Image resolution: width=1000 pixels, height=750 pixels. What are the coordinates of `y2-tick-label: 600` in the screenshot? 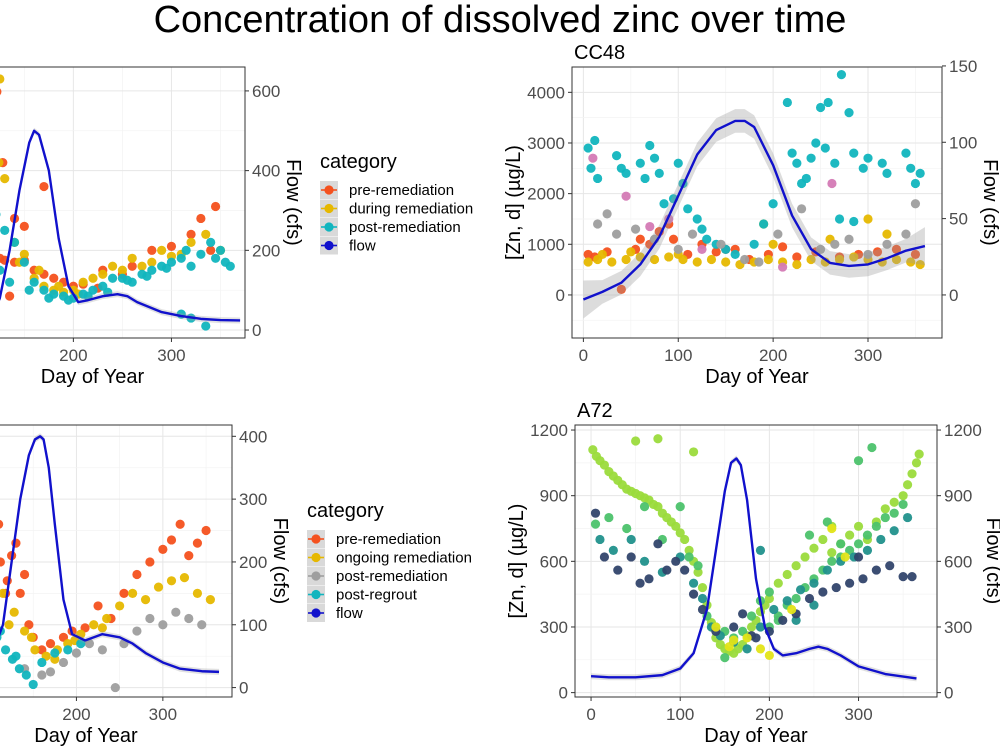 It's located at (958, 561).